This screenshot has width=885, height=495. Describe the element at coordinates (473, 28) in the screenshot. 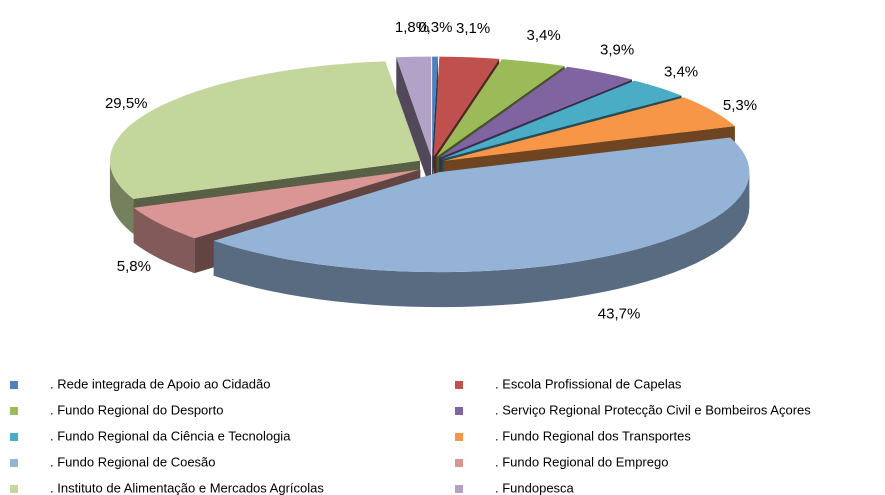

I see `data-label: 3,1%` at that location.